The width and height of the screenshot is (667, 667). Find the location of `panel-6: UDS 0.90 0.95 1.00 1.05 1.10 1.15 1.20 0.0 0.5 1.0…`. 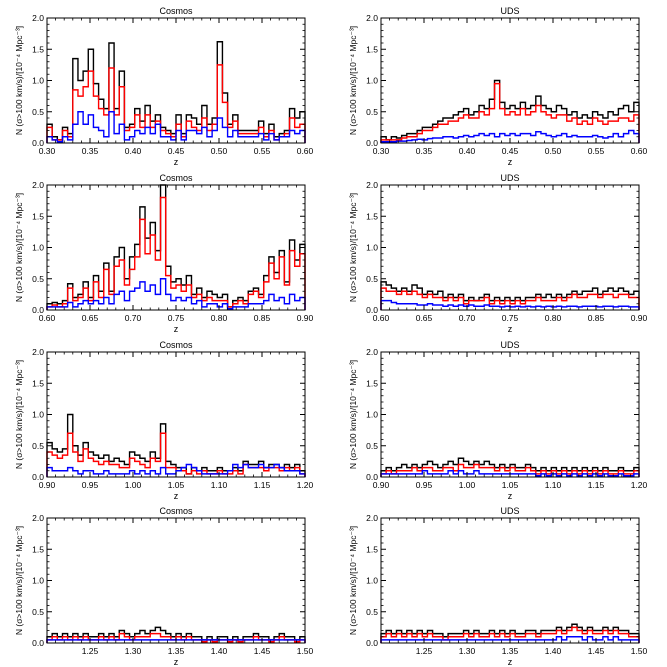

panel-6: UDS 0.90 0.95 1.00 1.05 1.10 1.15 1.20 0.0 0.5 1.0… is located at coordinates (498, 420).